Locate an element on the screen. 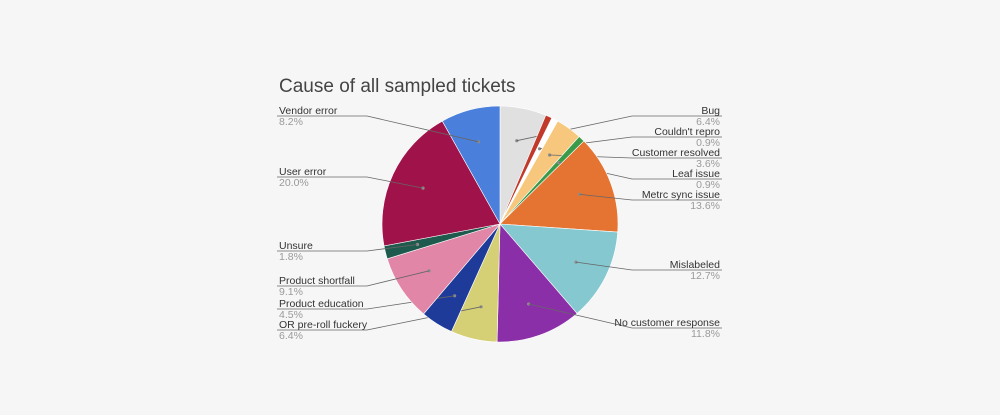 This screenshot has height=415, width=1000. slice-label: Product education 4.5% is located at coordinates (321, 310).